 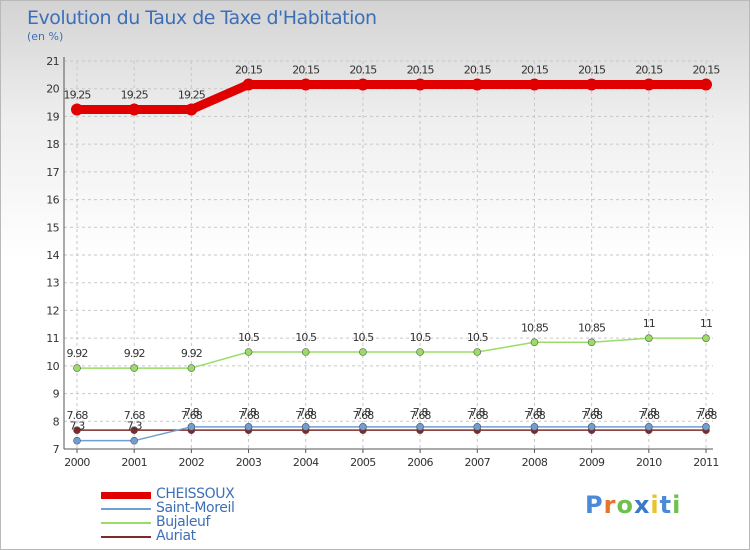 I want to click on x-tick-label: 2004, so click(x=306, y=462).